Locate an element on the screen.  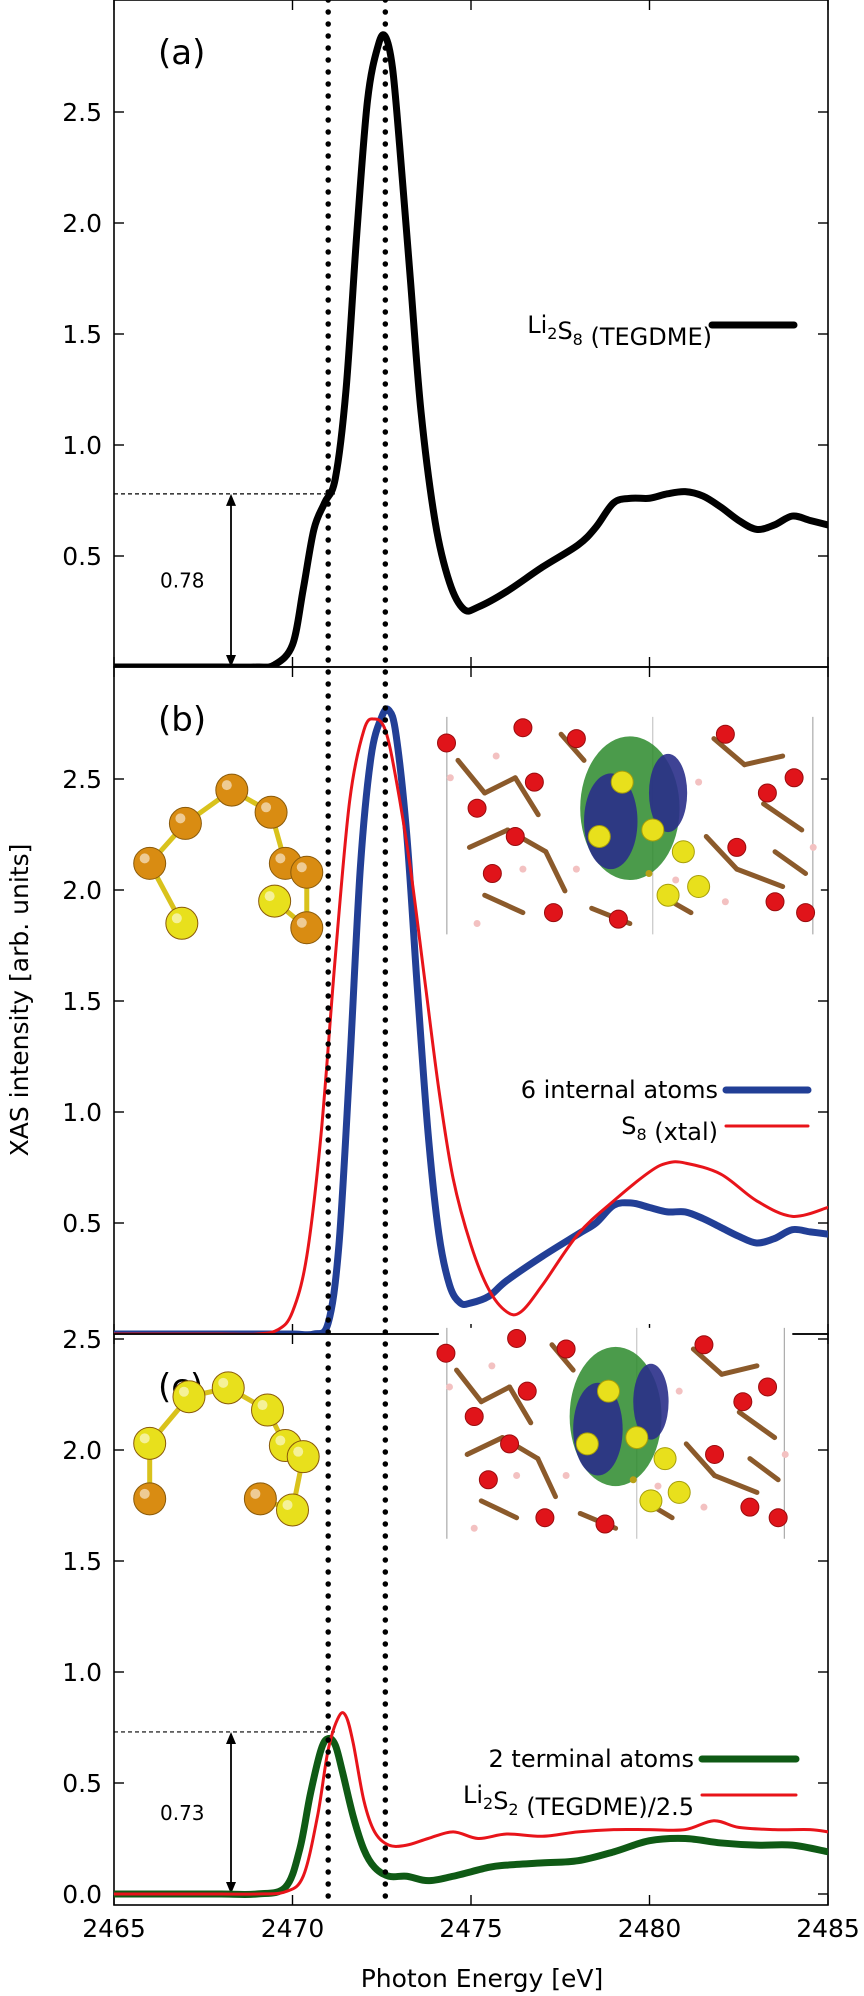
legend-label: Li2S8 (TEGDME) is located at coordinates (619, 331).